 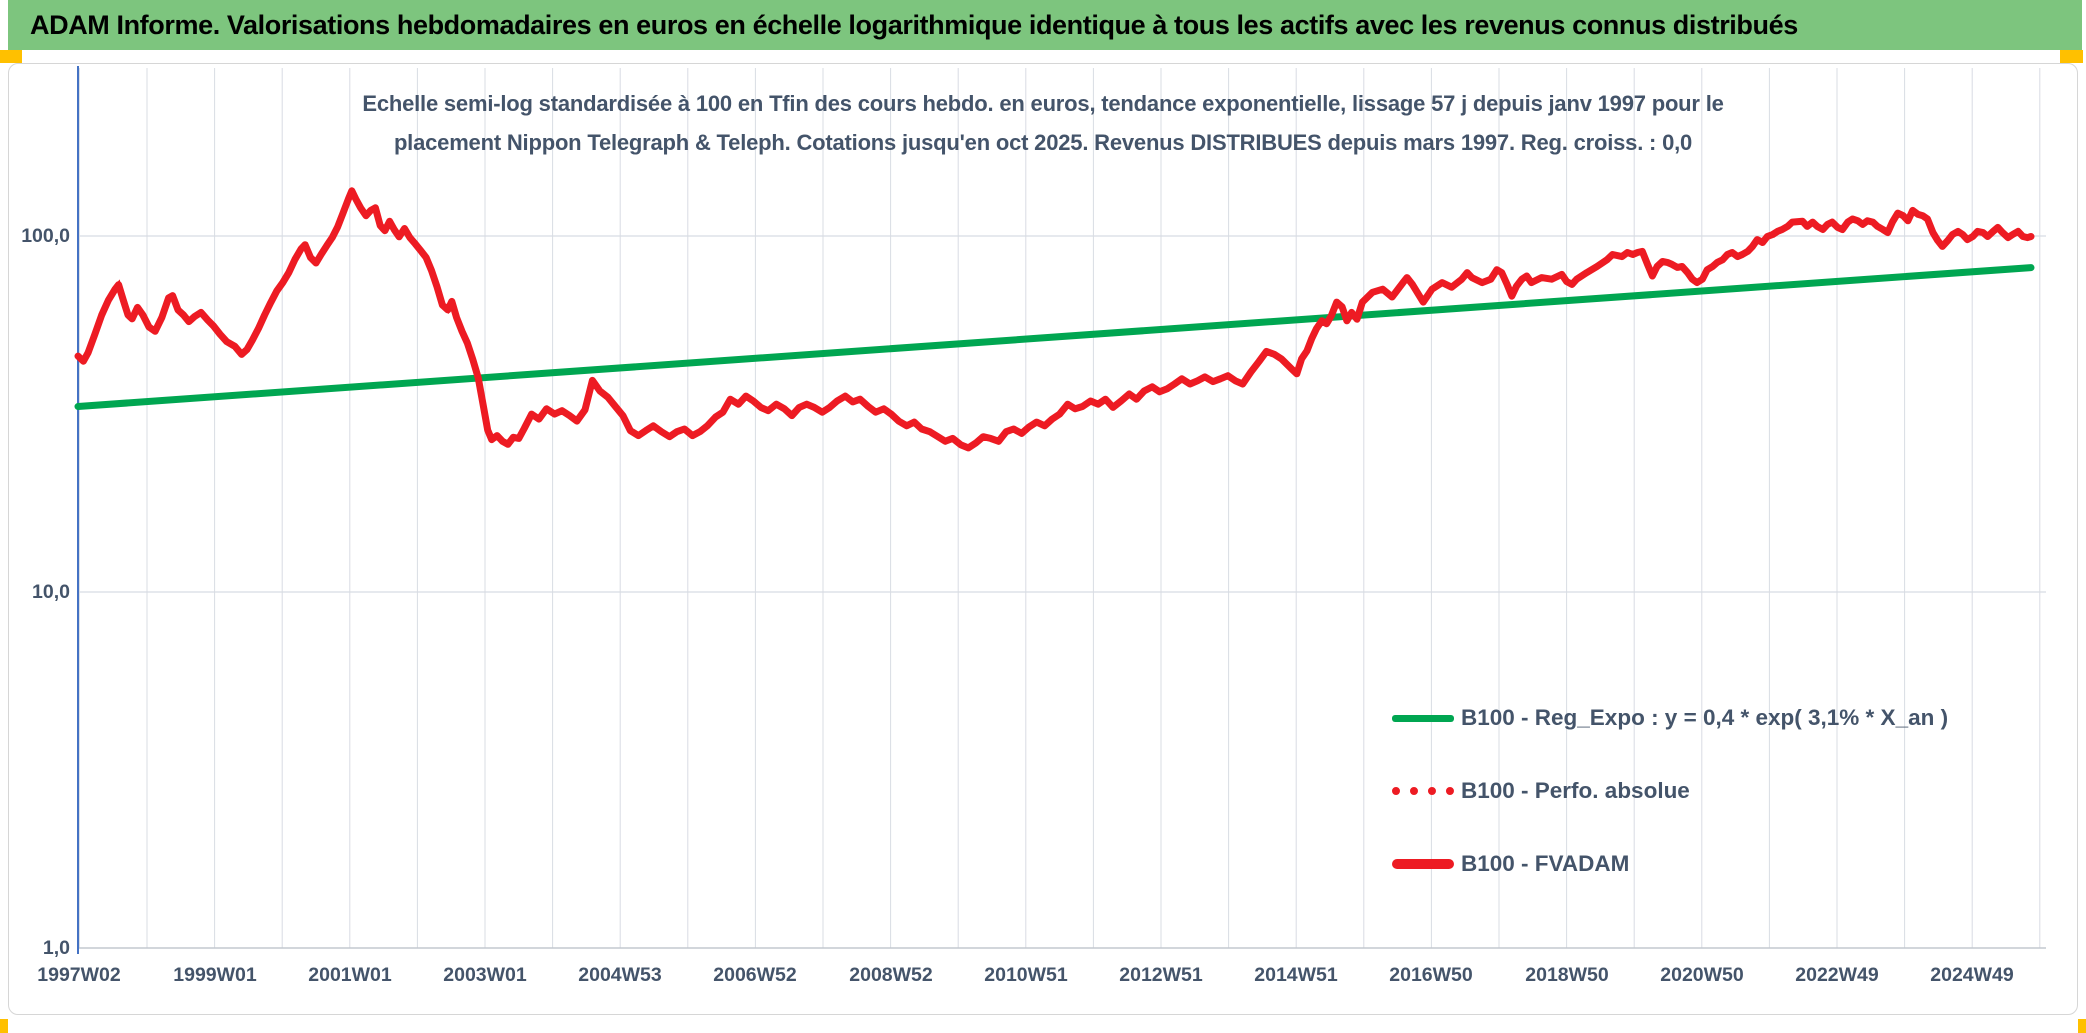 What do you see at coordinates (755, 975) in the screenshot?
I see `x-axis-label: 2006W52` at bounding box center [755, 975].